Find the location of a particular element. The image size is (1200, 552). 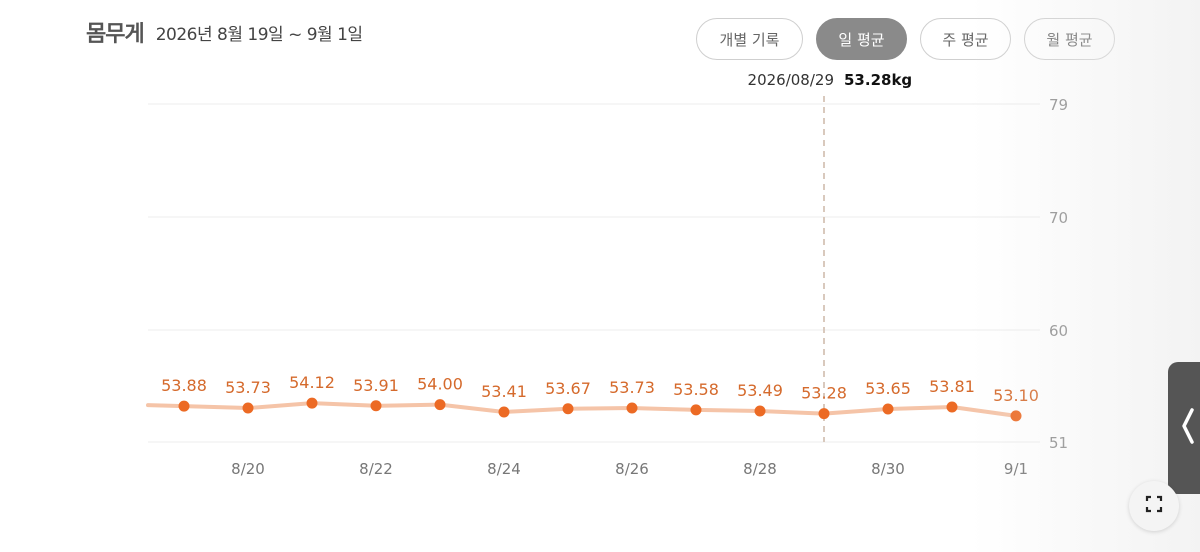

x-tick-label: 8/28 is located at coordinates (760, 469).